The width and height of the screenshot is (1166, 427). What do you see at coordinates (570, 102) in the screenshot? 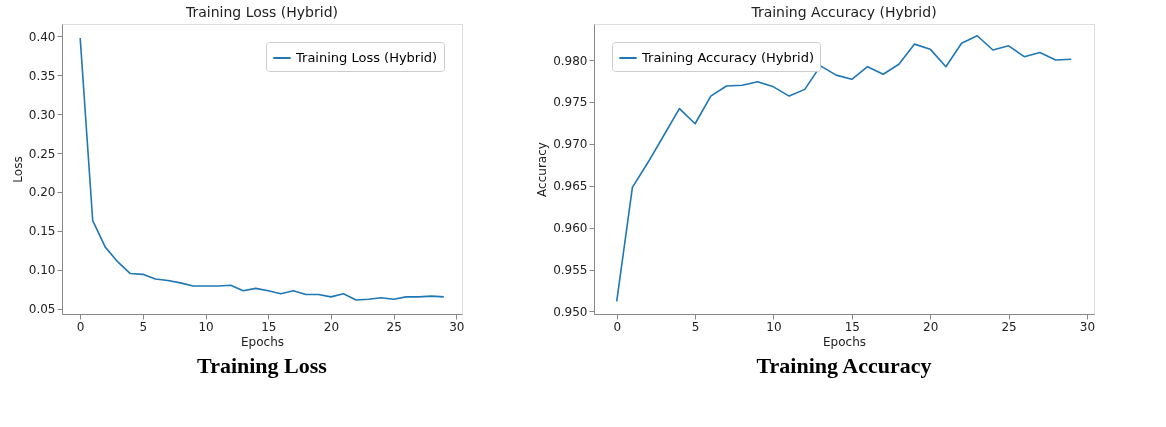
I see `y-tick-label: 0.975` at bounding box center [570, 102].